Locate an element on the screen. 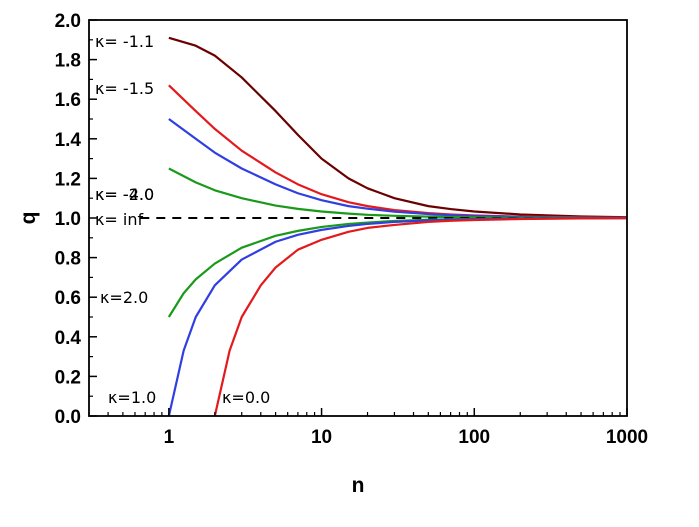  series-label: κ= -2.0 is located at coordinates (124, 194).